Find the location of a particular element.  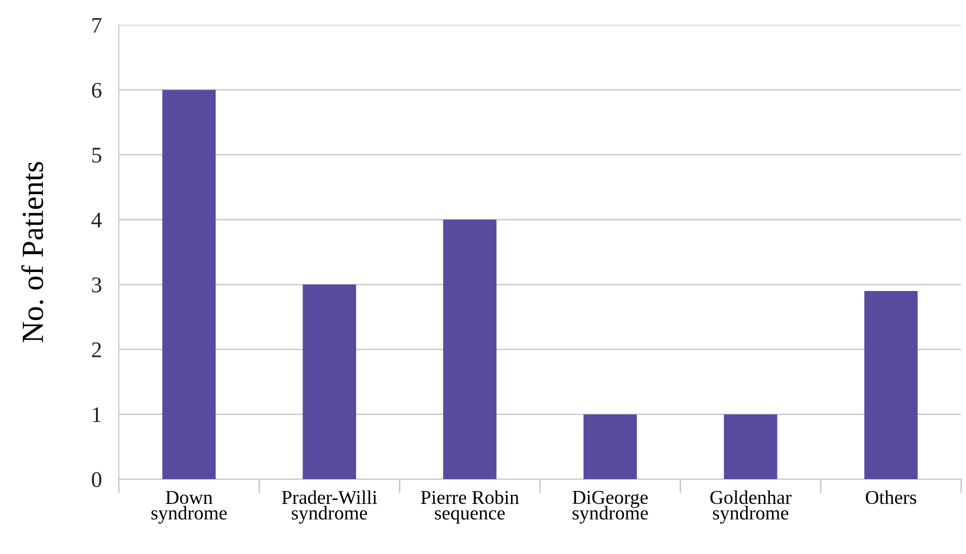

y-tick-label: 7 is located at coordinates (97, 25).